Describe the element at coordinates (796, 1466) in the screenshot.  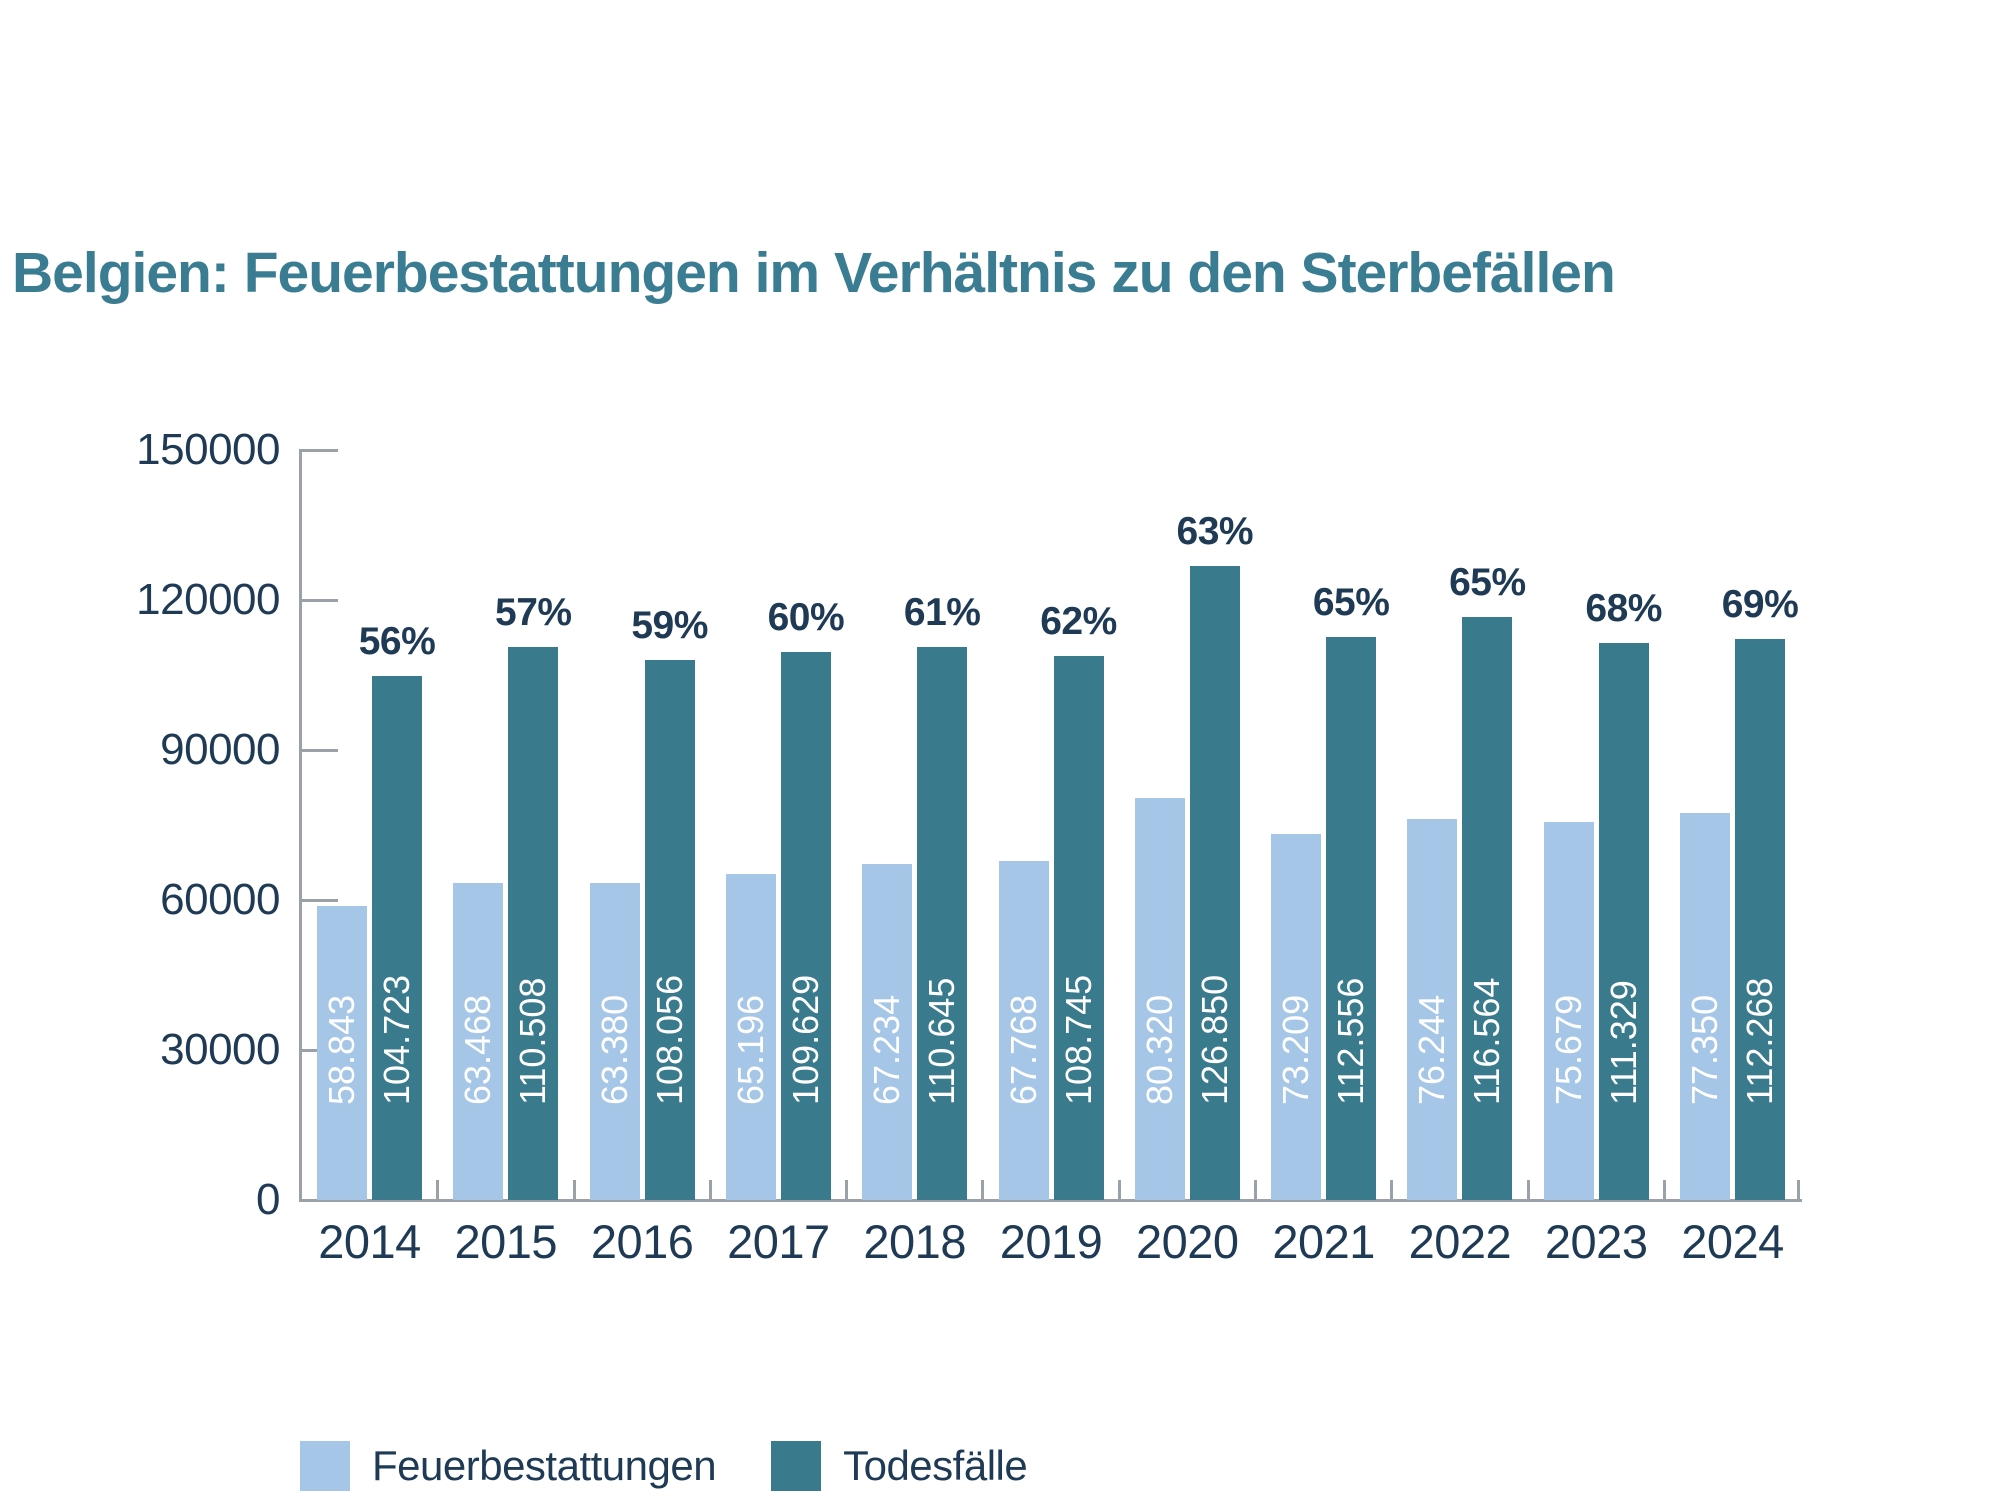
I see `legend-swatch-todesfaelle` at that location.